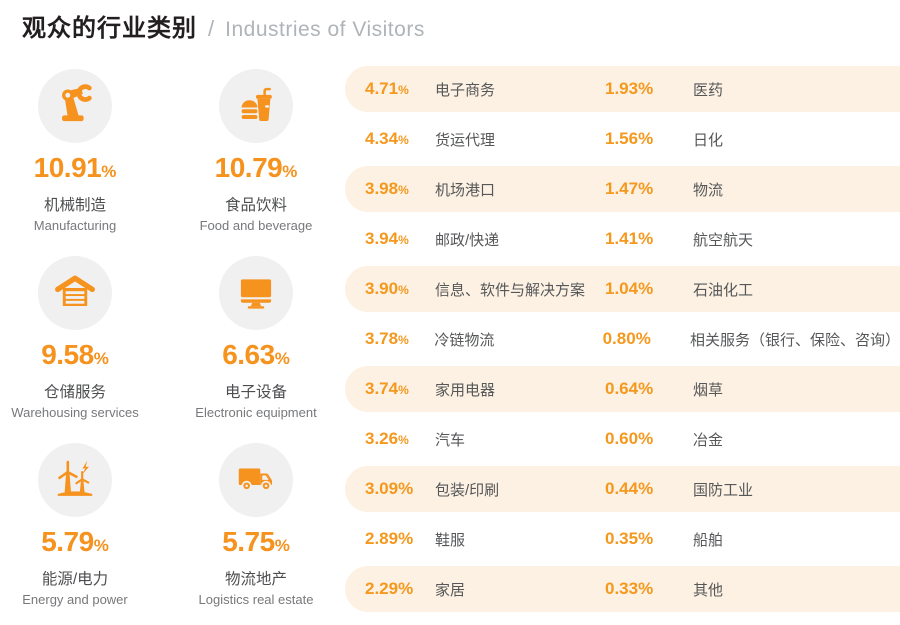  I want to click on stat-label-zh: 机械制造, so click(74, 205).